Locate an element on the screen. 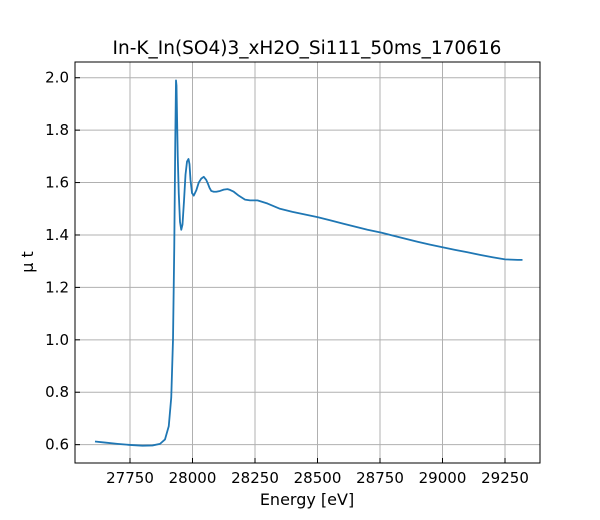  x-tick-label: 29250 is located at coordinates (505, 478).